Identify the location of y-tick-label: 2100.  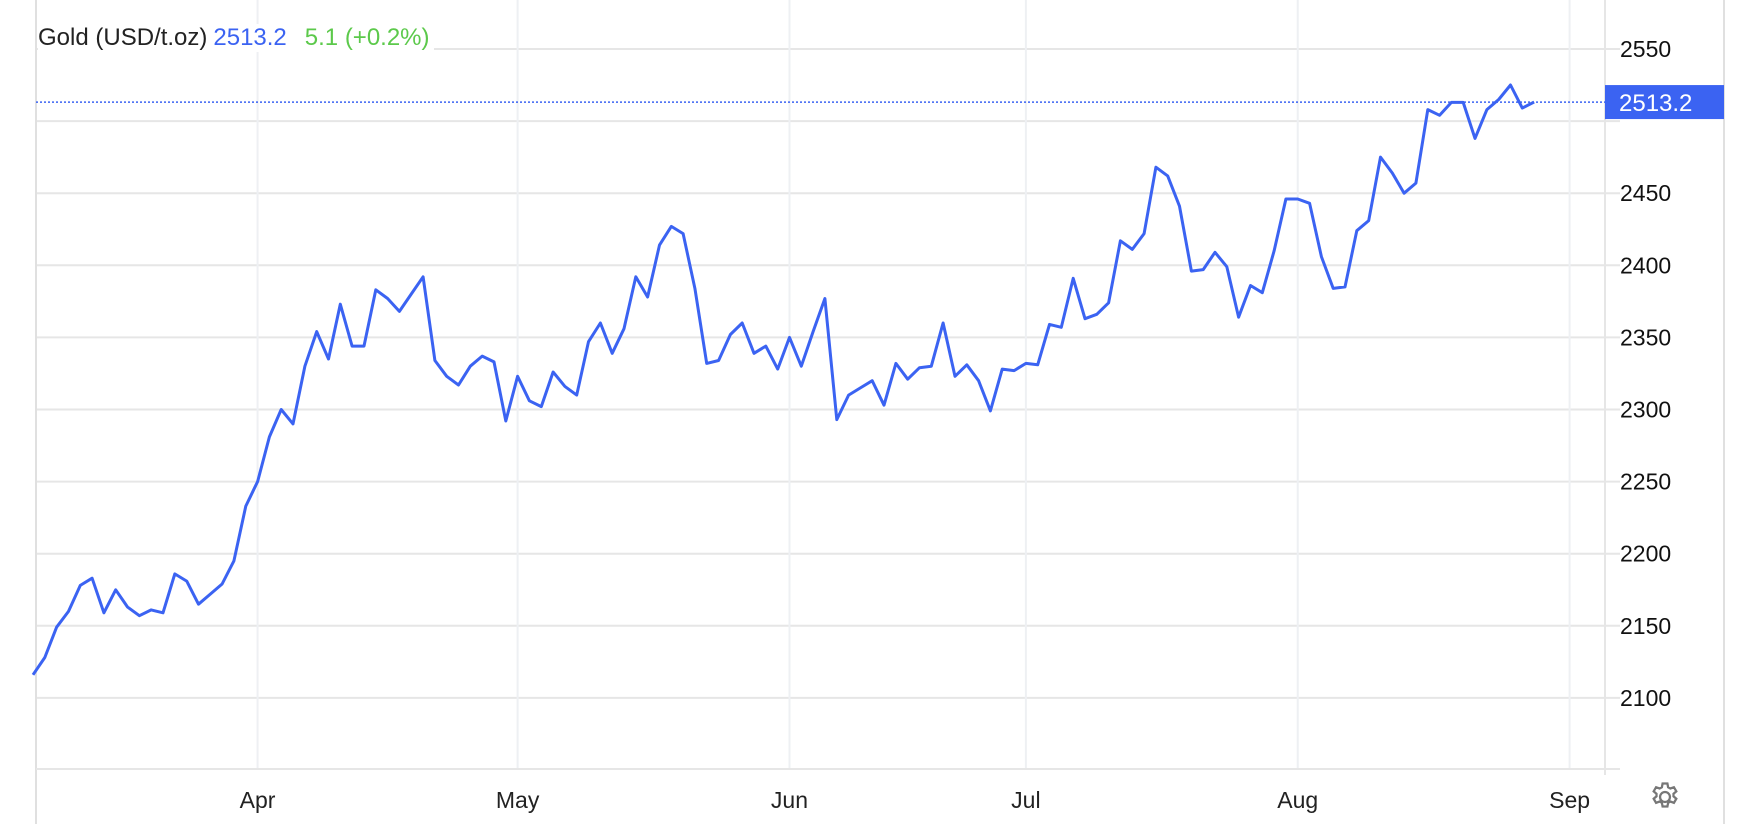
(1645, 698).